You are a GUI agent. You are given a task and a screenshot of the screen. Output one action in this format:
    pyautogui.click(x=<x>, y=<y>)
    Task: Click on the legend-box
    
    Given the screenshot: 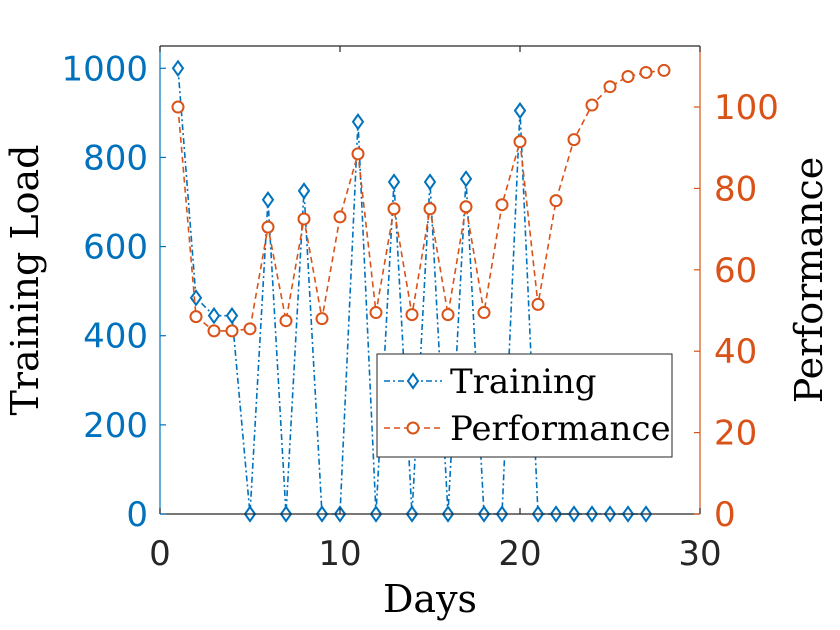 What is the action you would take?
    pyautogui.click(x=524, y=405)
    